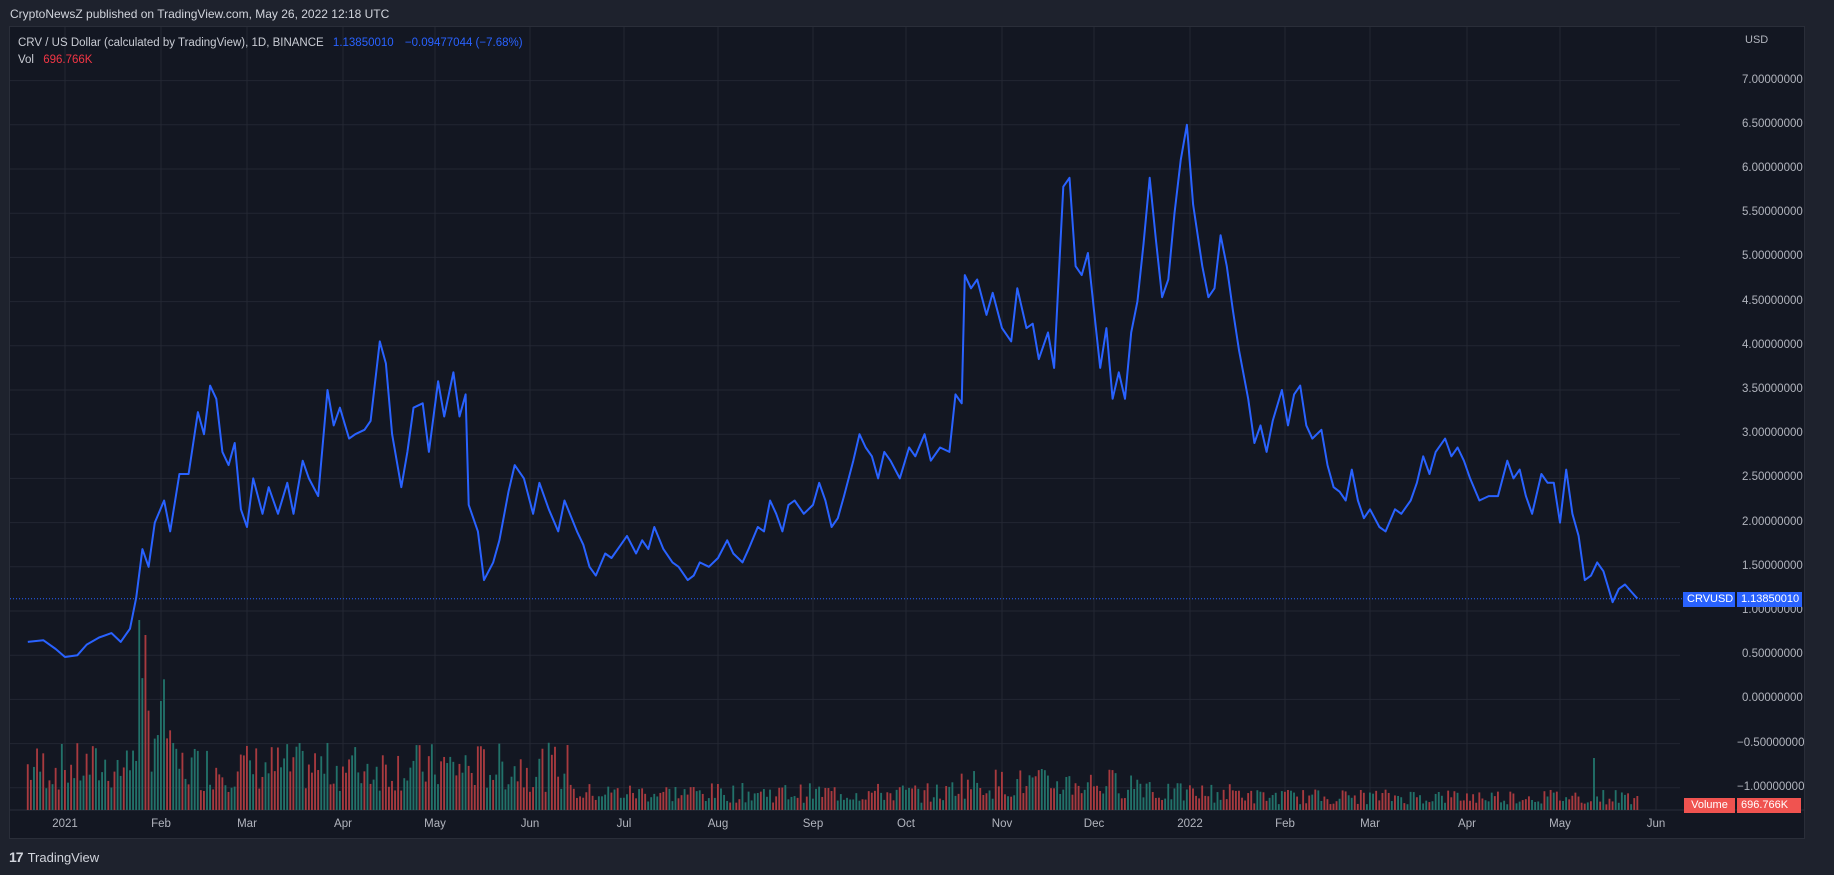  What do you see at coordinates (1772, 344) in the screenshot?
I see `price-tick: 4.00000000` at bounding box center [1772, 344].